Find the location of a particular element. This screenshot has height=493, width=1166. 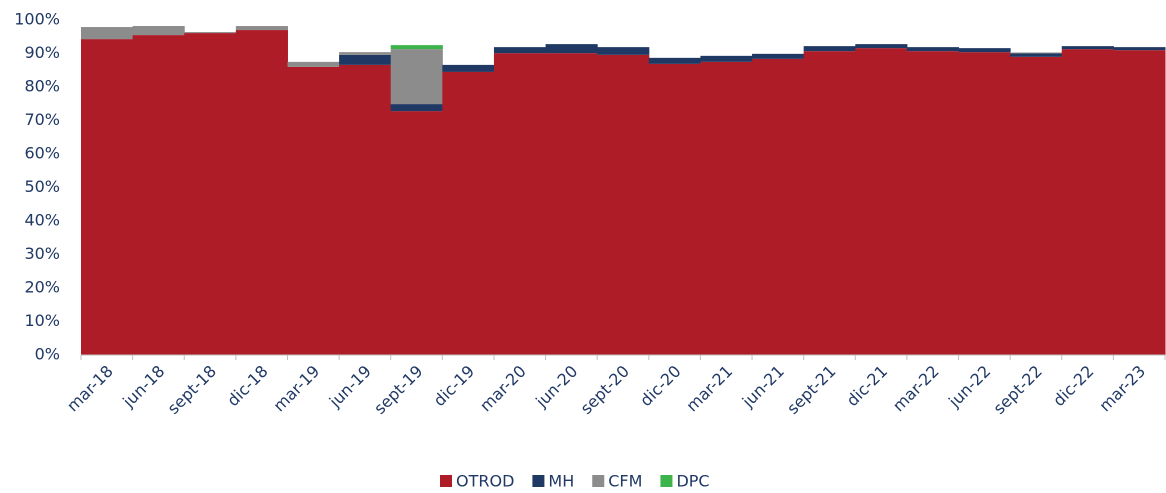

x-tick-label: dic-21 is located at coordinates (867, 386).